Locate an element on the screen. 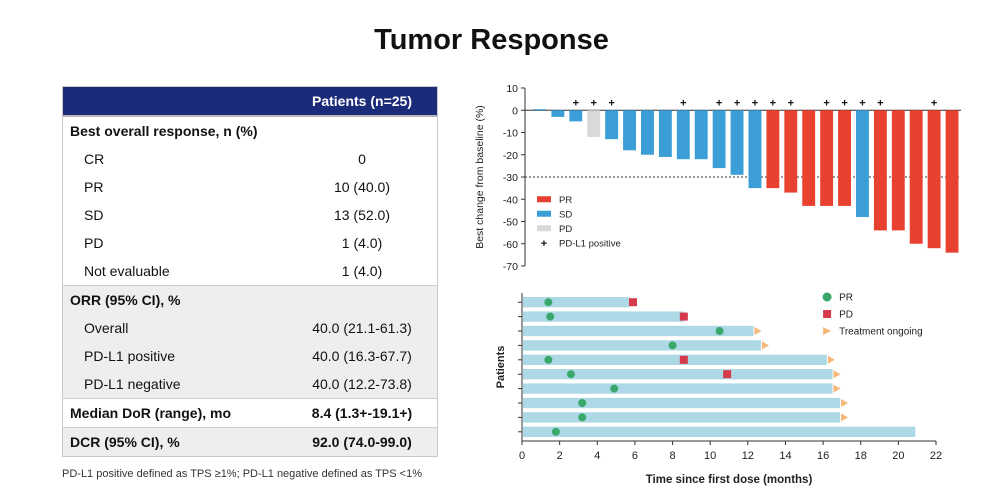 The height and width of the screenshot is (492, 983). x-tick-label: 14 is located at coordinates (785, 456).